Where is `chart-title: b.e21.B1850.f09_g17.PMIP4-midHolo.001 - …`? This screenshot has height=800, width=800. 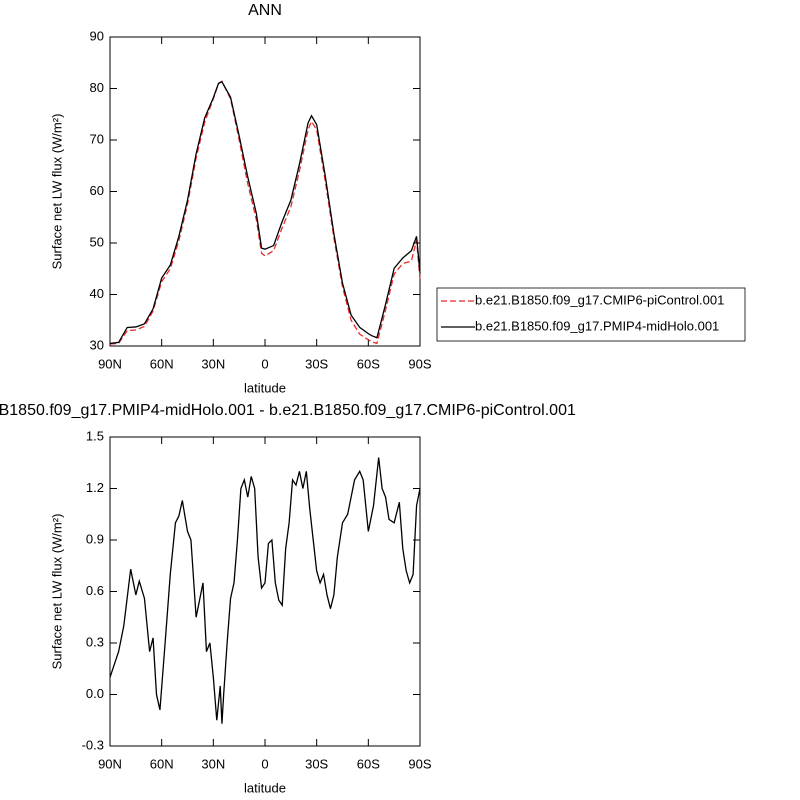
chart-title: b.e21.B1850.f09_g17.PMIP4-midHolo.001 - … is located at coordinates (288, 410).